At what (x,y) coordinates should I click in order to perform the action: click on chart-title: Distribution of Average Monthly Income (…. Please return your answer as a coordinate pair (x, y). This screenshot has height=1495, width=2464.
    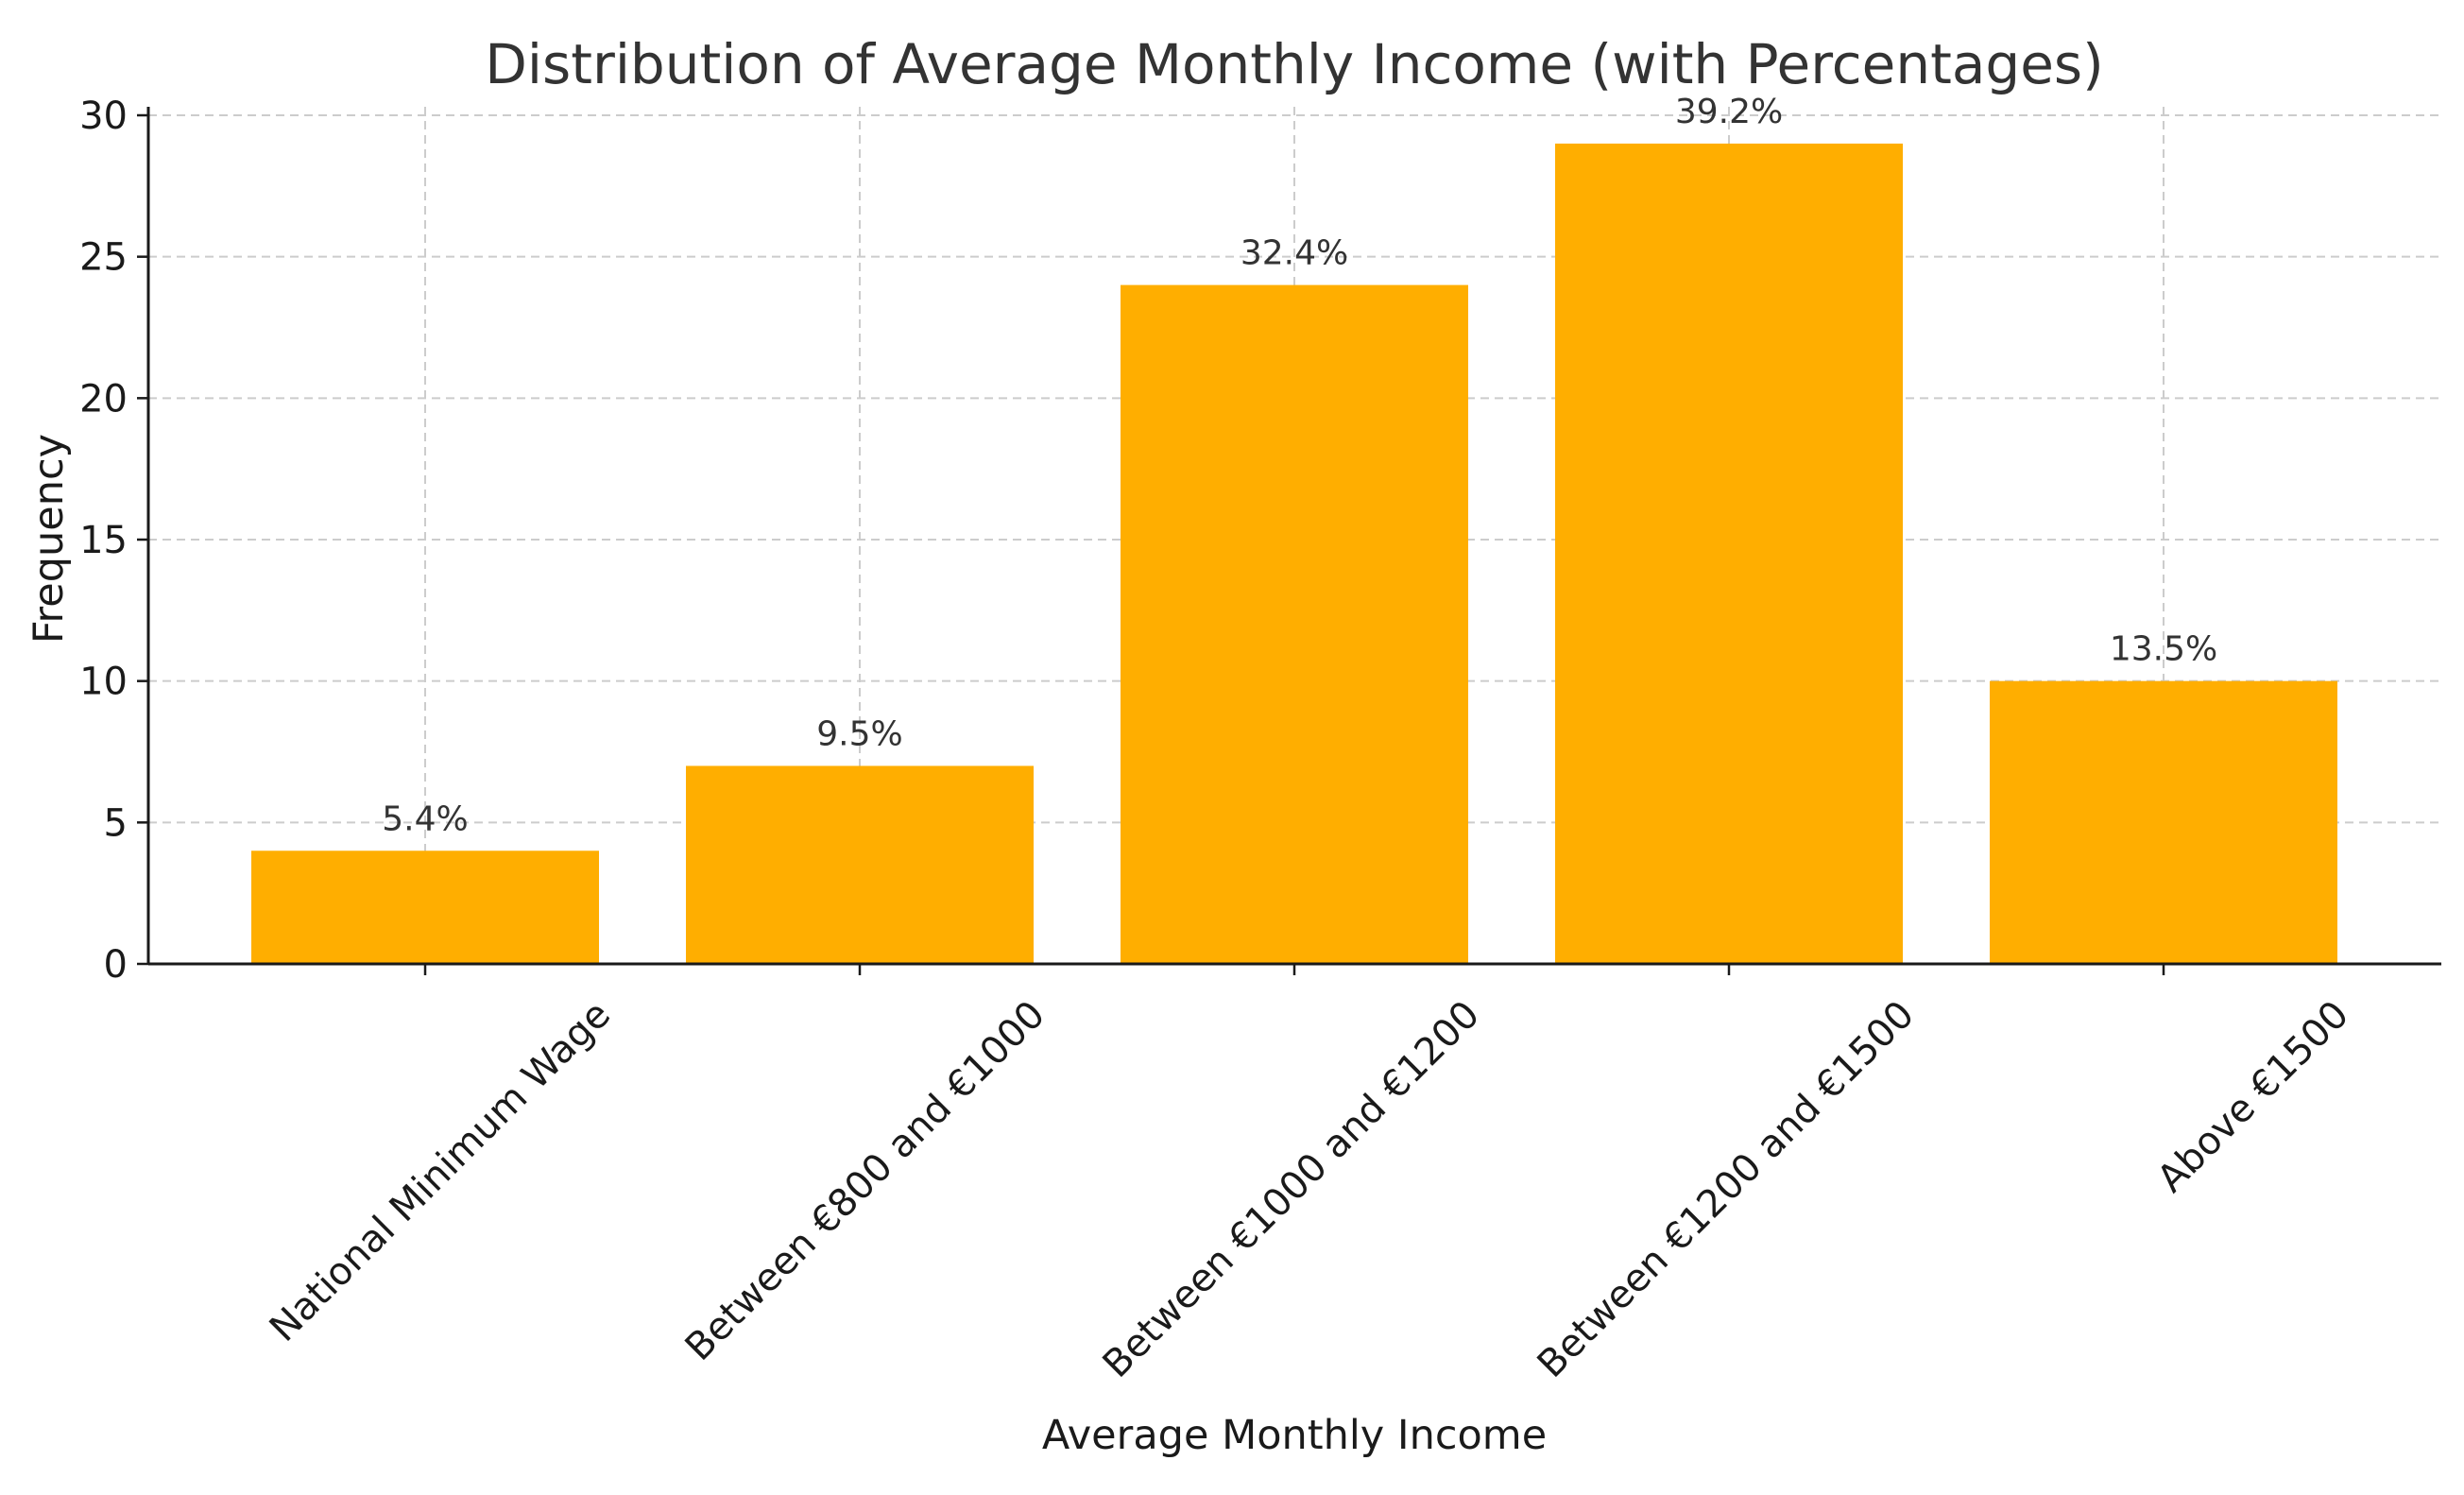
    Looking at the image, I should click on (1294, 64).